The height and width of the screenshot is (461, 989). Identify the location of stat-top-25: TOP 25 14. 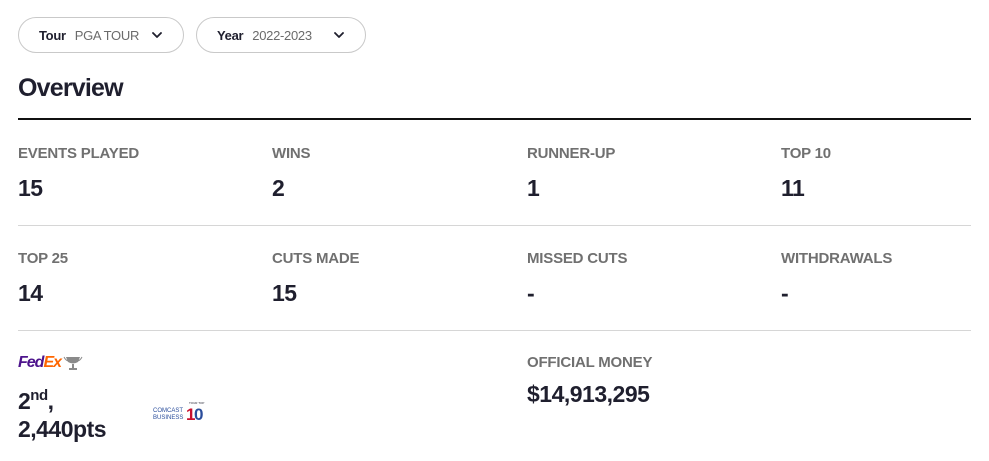
(138, 278).